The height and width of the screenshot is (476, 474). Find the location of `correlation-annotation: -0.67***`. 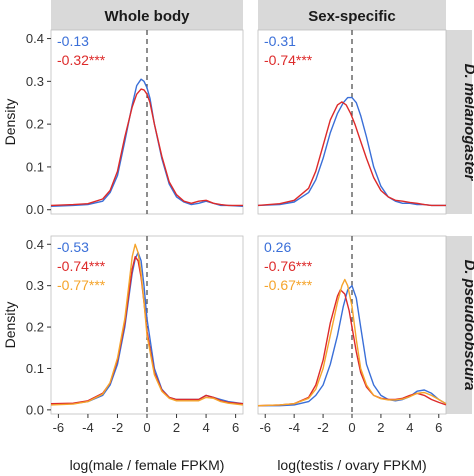

correlation-annotation: -0.67*** is located at coordinates (288, 285).